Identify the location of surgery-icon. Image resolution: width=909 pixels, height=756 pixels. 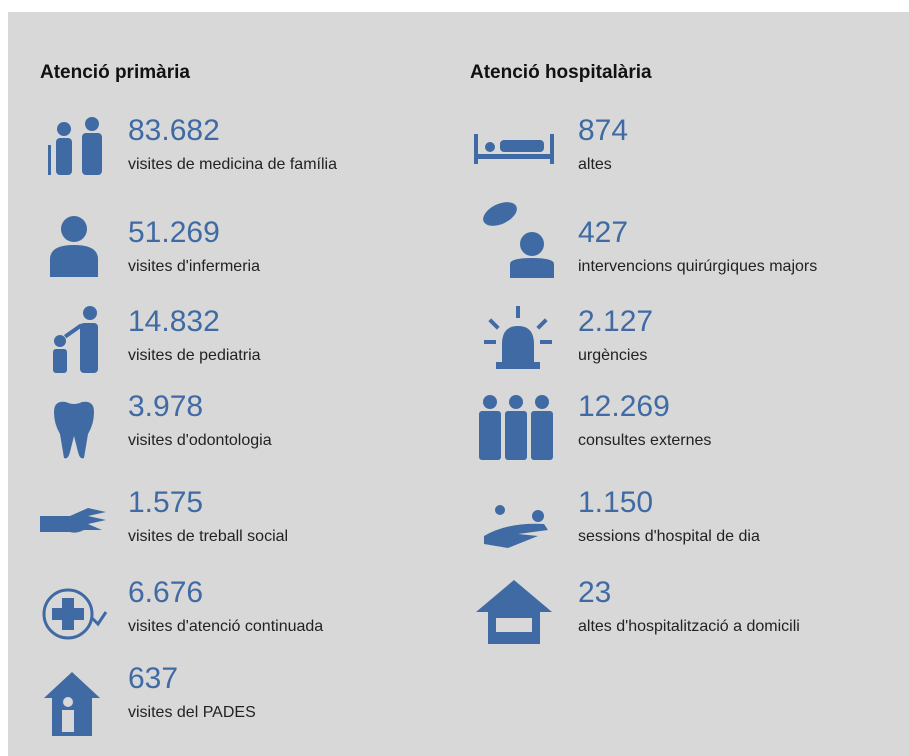
(518, 240).